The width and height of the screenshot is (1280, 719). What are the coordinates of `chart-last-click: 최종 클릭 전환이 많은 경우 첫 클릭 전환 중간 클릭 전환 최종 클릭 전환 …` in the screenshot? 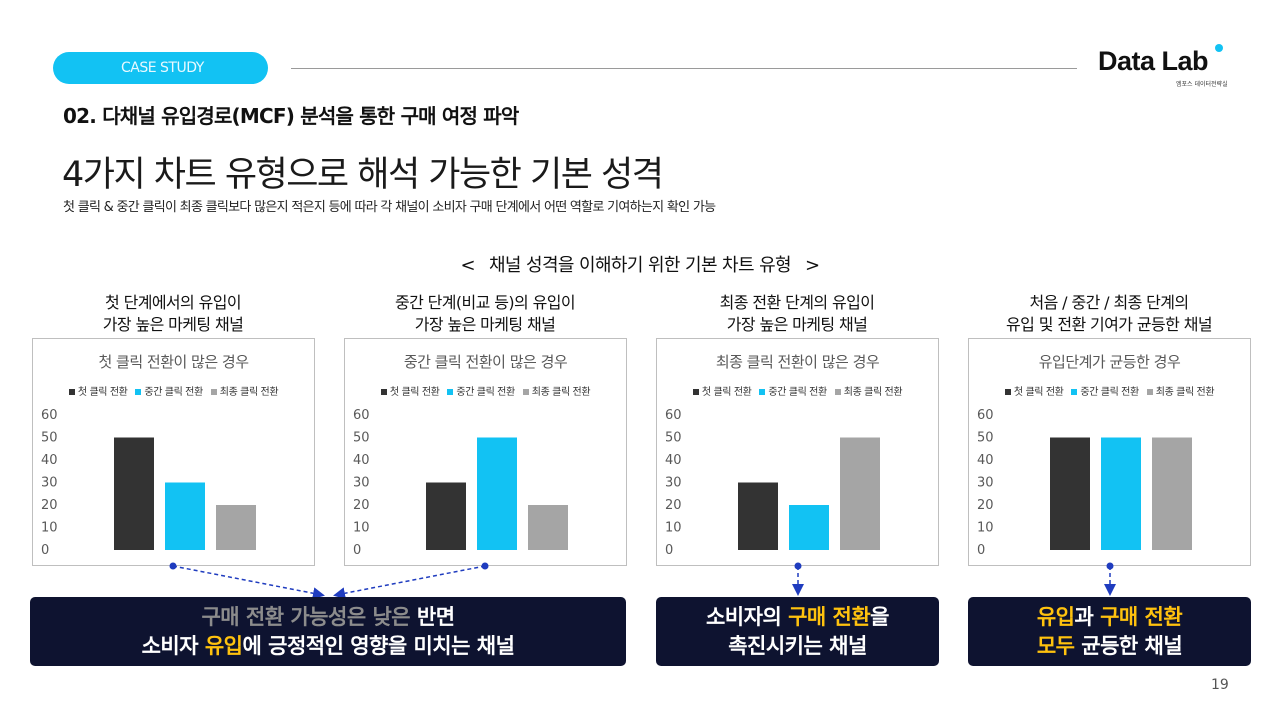 It's located at (797, 452).